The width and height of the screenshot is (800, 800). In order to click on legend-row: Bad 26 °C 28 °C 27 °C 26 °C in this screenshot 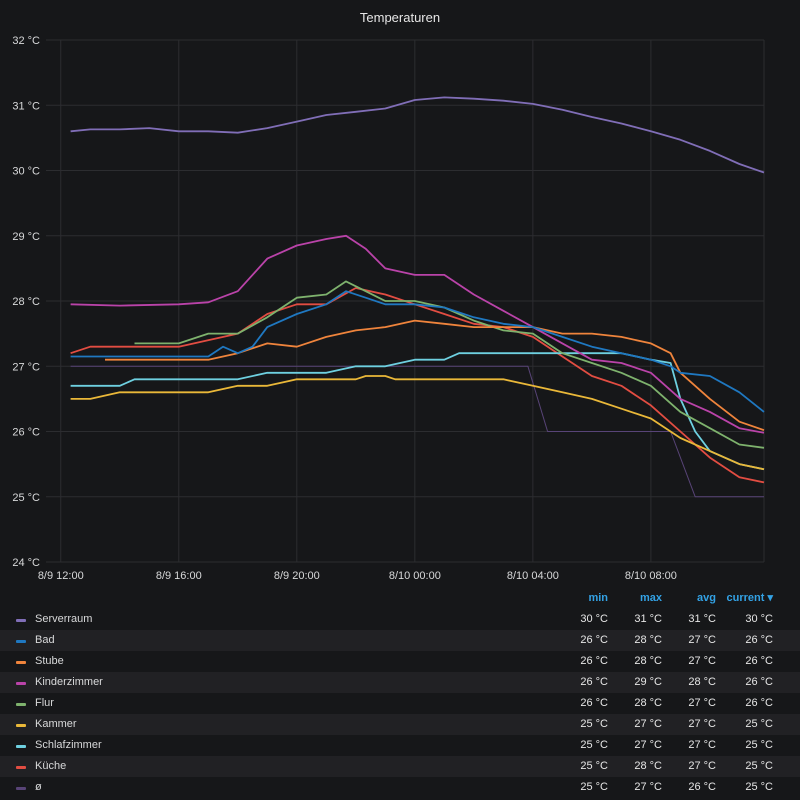, I will do `click(400, 640)`.